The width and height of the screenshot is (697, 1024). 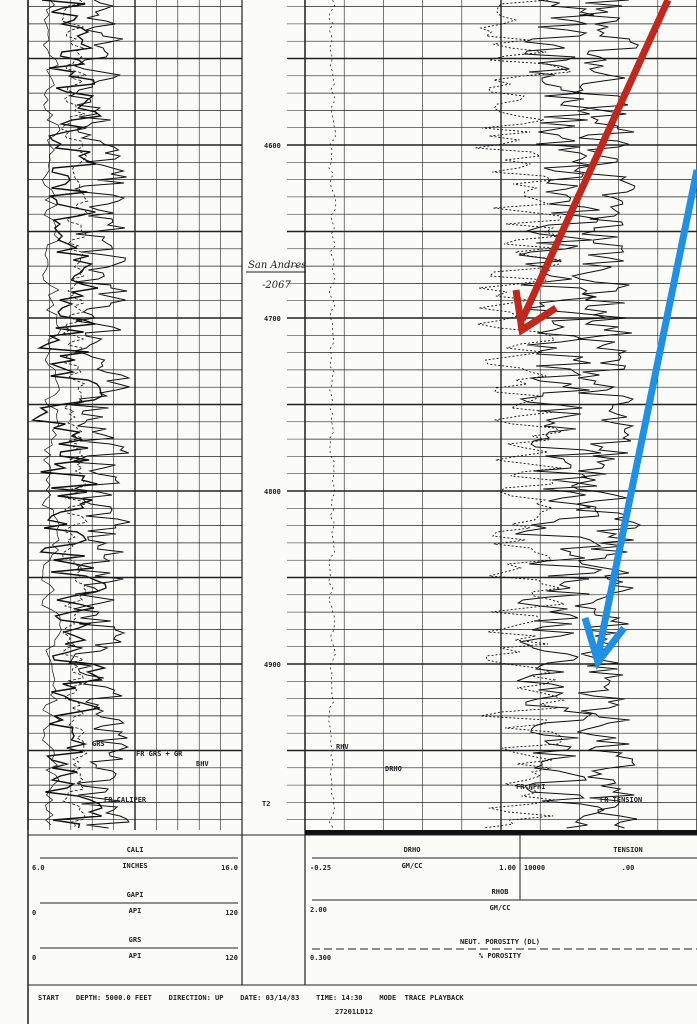 I want to click on scale-left: -0.25, so click(x=320, y=868).